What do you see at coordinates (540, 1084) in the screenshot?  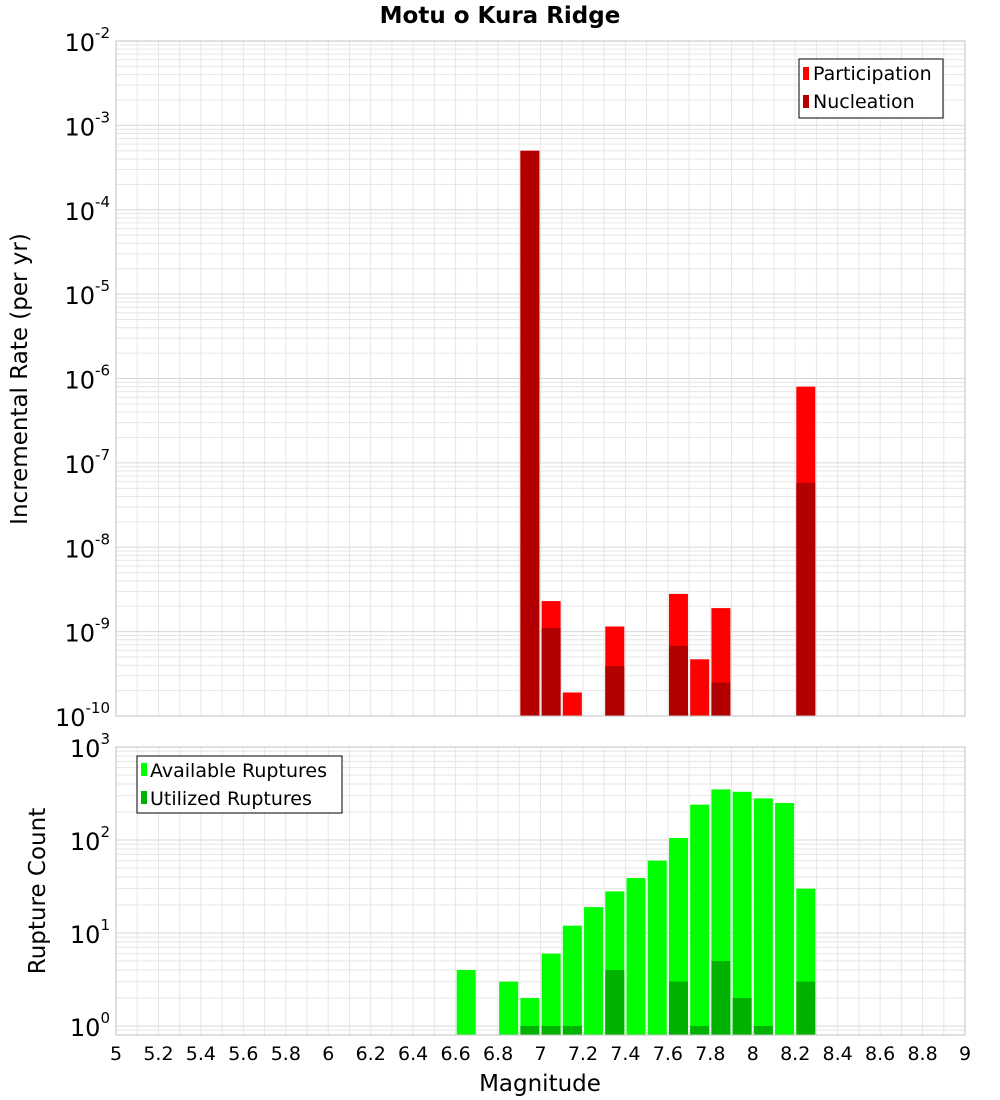 I see `x-axis-label: Magnitude` at bounding box center [540, 1084].